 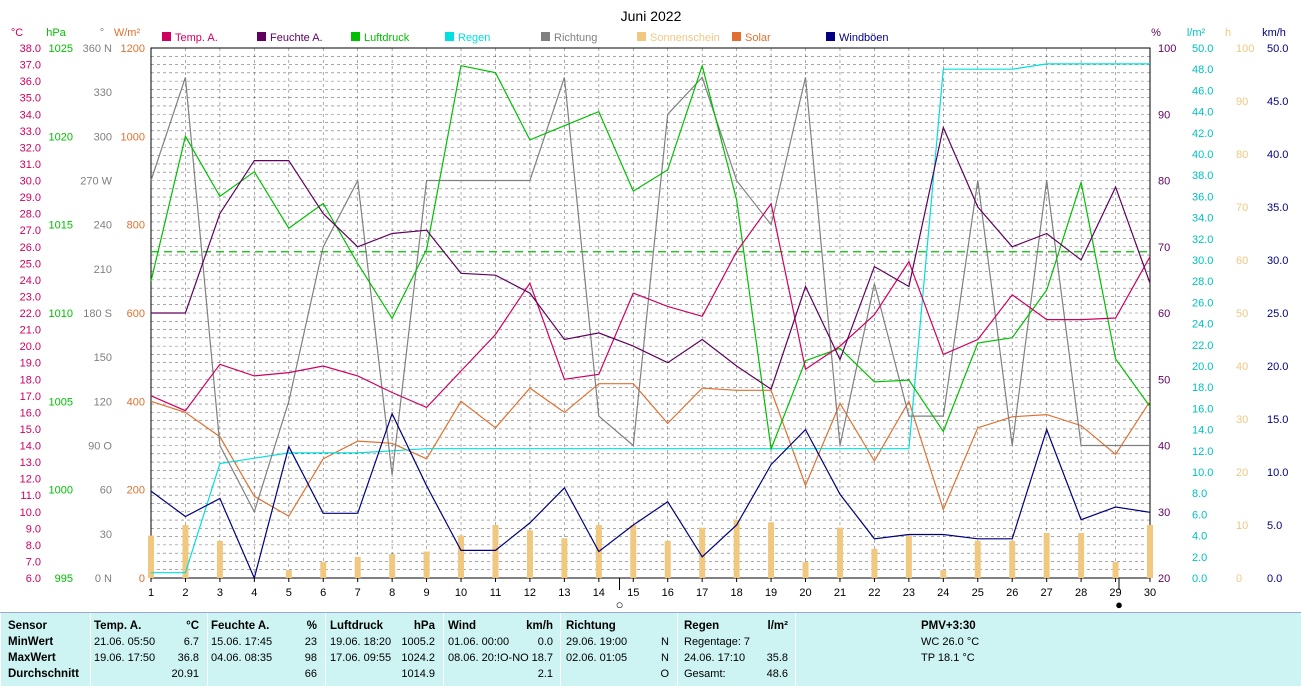 What do you see at coordinates (27, 626) in the screenshot?
I see `stats-sensor-header: Sensor` at bounding box center [27, 626].